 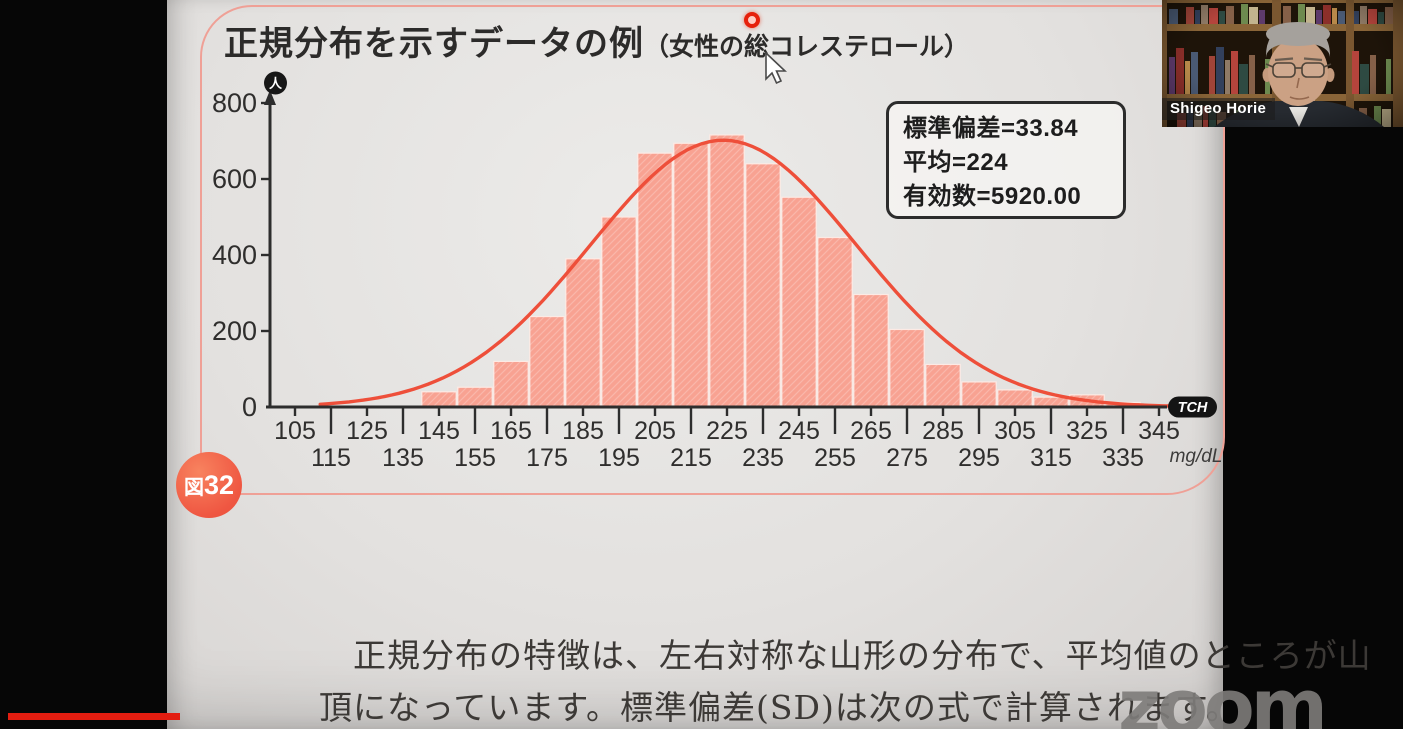 What do you see at coordinates (234, 331) in the screenshot?
I see `y-tick-label: 200` at bounding box center [234, 331].